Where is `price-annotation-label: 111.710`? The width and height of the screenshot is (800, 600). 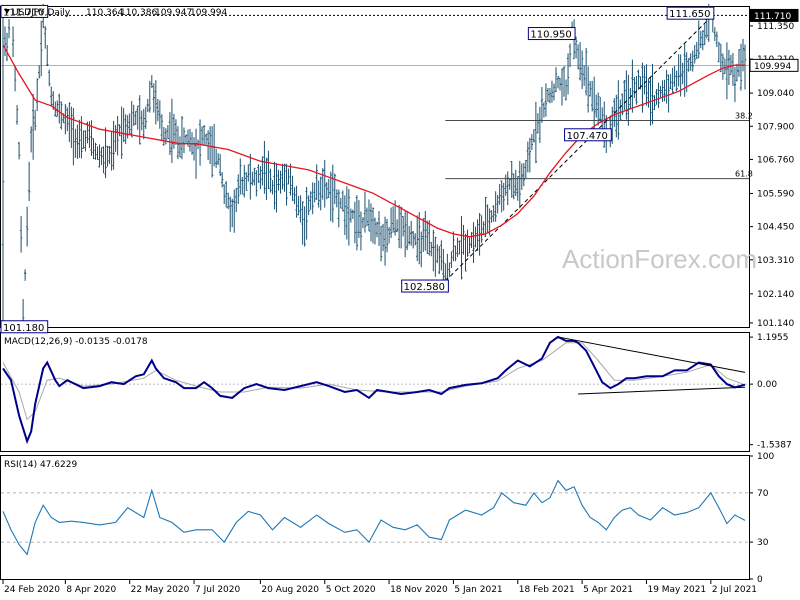 price-annotation-label: 111.710 is located at coordinates (23, 12).